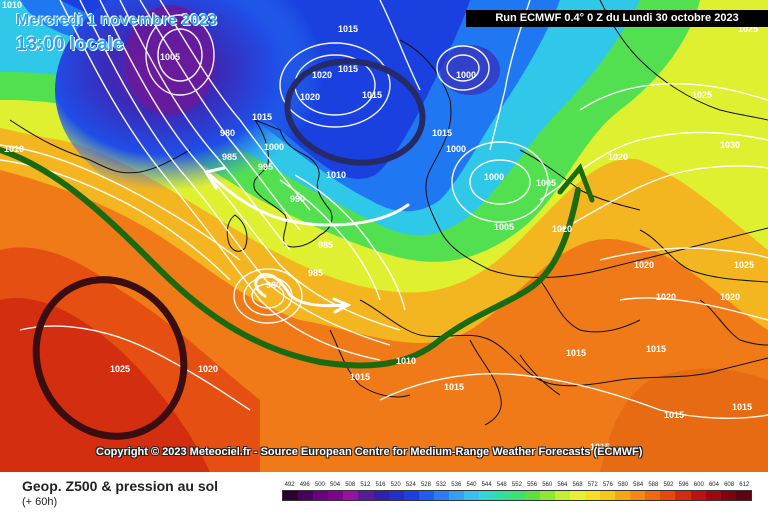 Image resolution: width=768 pixels, height=512 pixels. I want to click on scale-label: 536, so click(456, 485).